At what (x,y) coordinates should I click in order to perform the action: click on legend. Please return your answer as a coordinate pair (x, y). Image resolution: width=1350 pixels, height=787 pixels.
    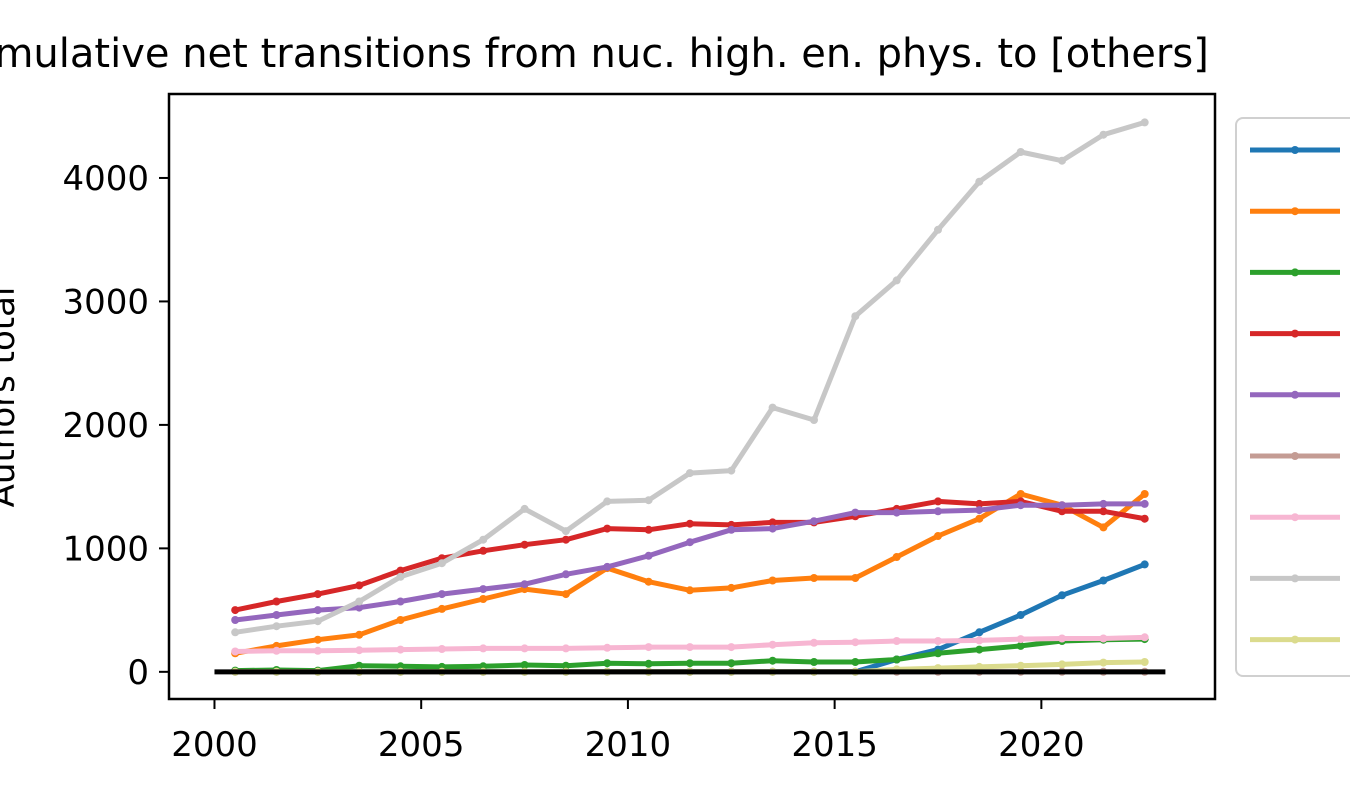
    Looking at the image, I should click on (1292, 397).